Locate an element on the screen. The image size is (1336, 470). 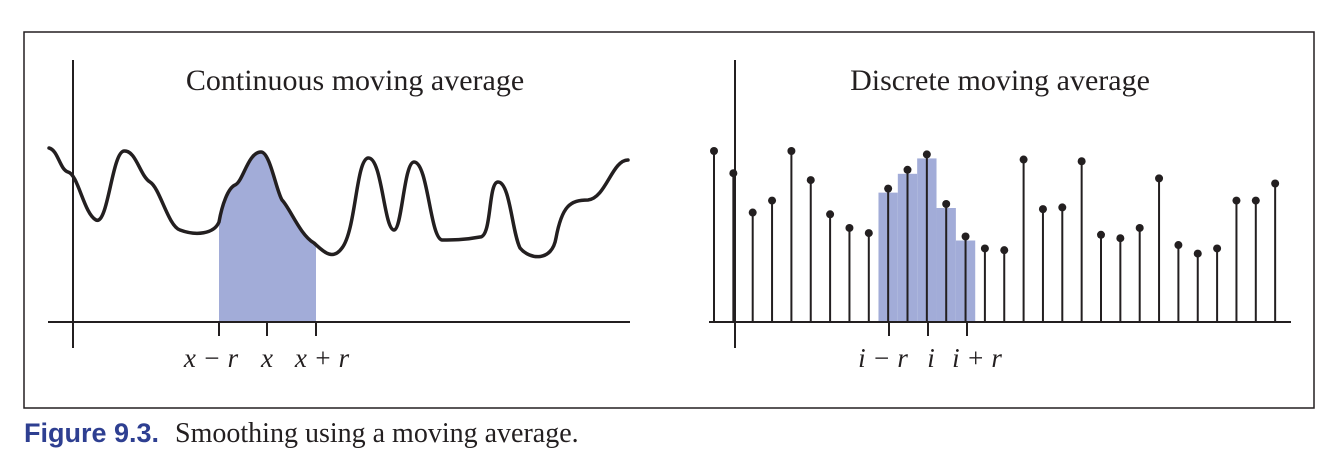
tick-label-x-plus-r: x + r is located at coordinates (322, 358).